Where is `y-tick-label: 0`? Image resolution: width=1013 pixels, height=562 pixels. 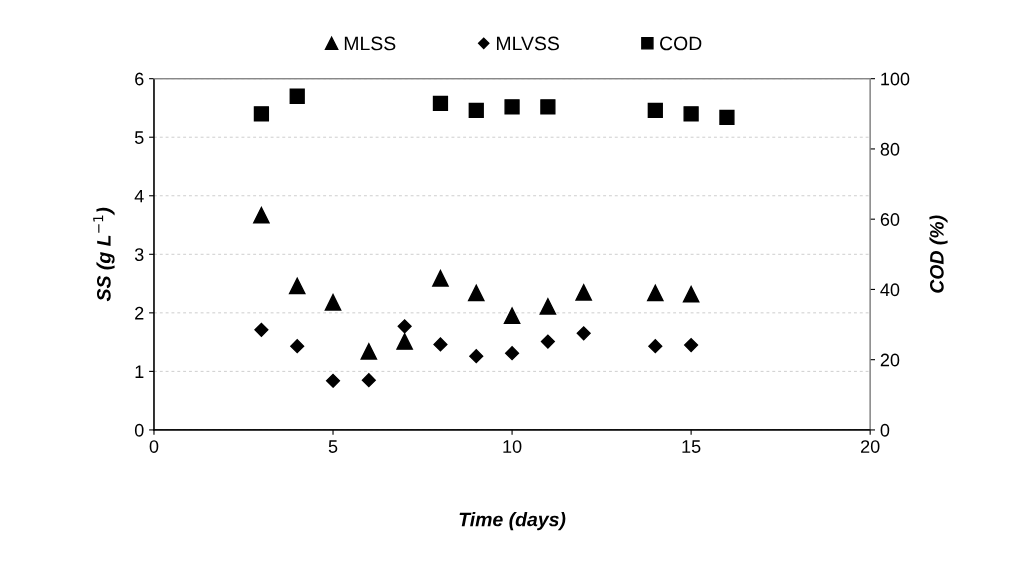 y-tick-label: 0 is located at coordinates (139, 430).